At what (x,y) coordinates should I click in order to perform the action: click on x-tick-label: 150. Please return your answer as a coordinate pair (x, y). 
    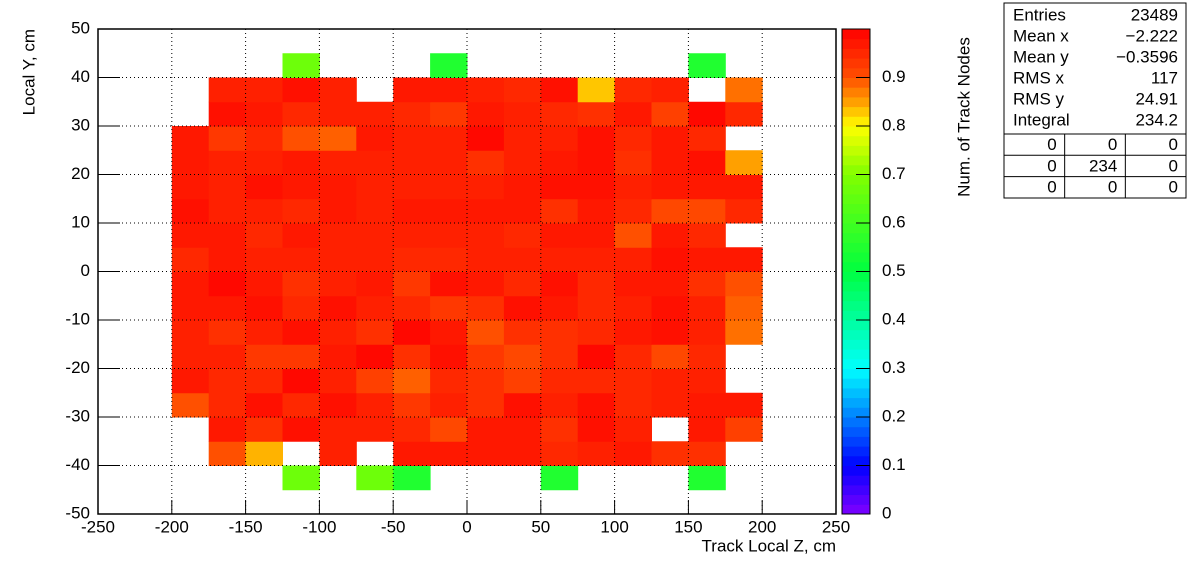
    Looking at the image, I should click on (688, 526).